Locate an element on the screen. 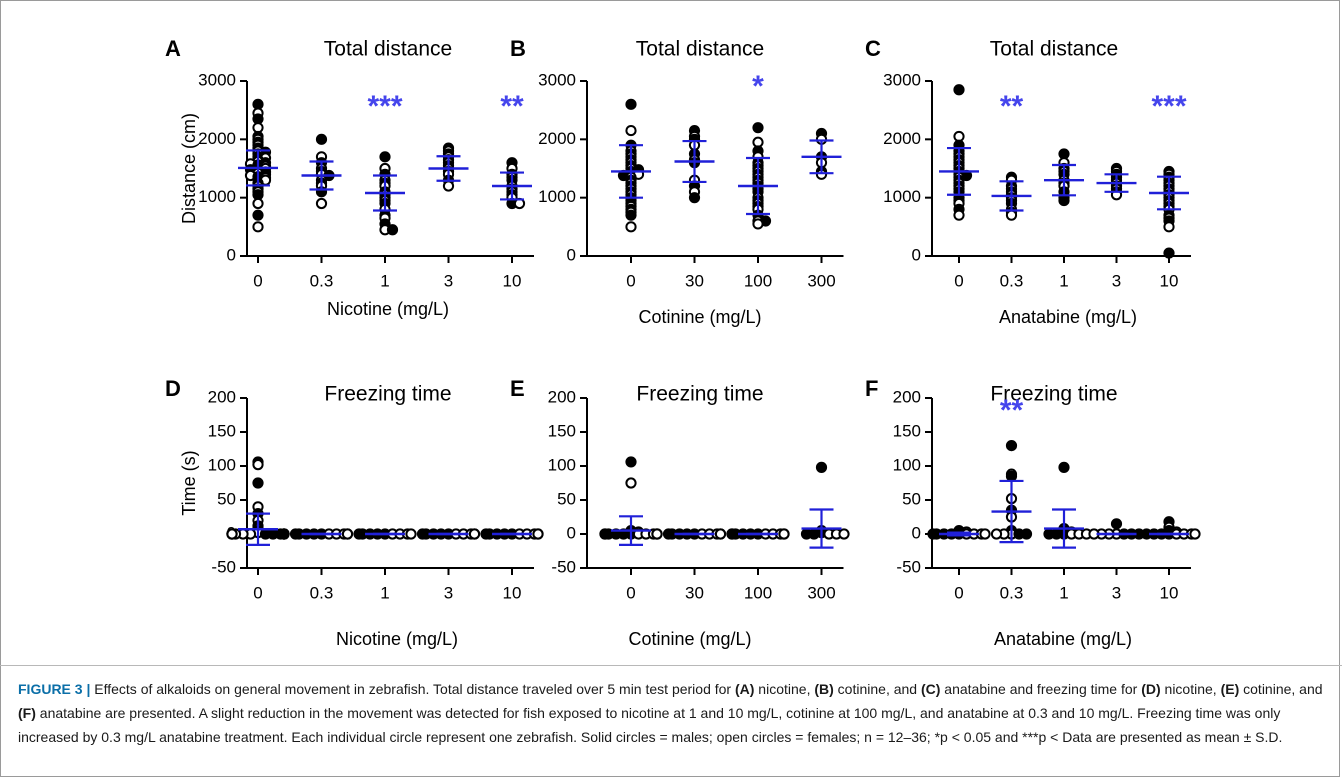 The width and height of the screenshot is (1342, 779). panel-letter: A is located at coordinates (173, 48).